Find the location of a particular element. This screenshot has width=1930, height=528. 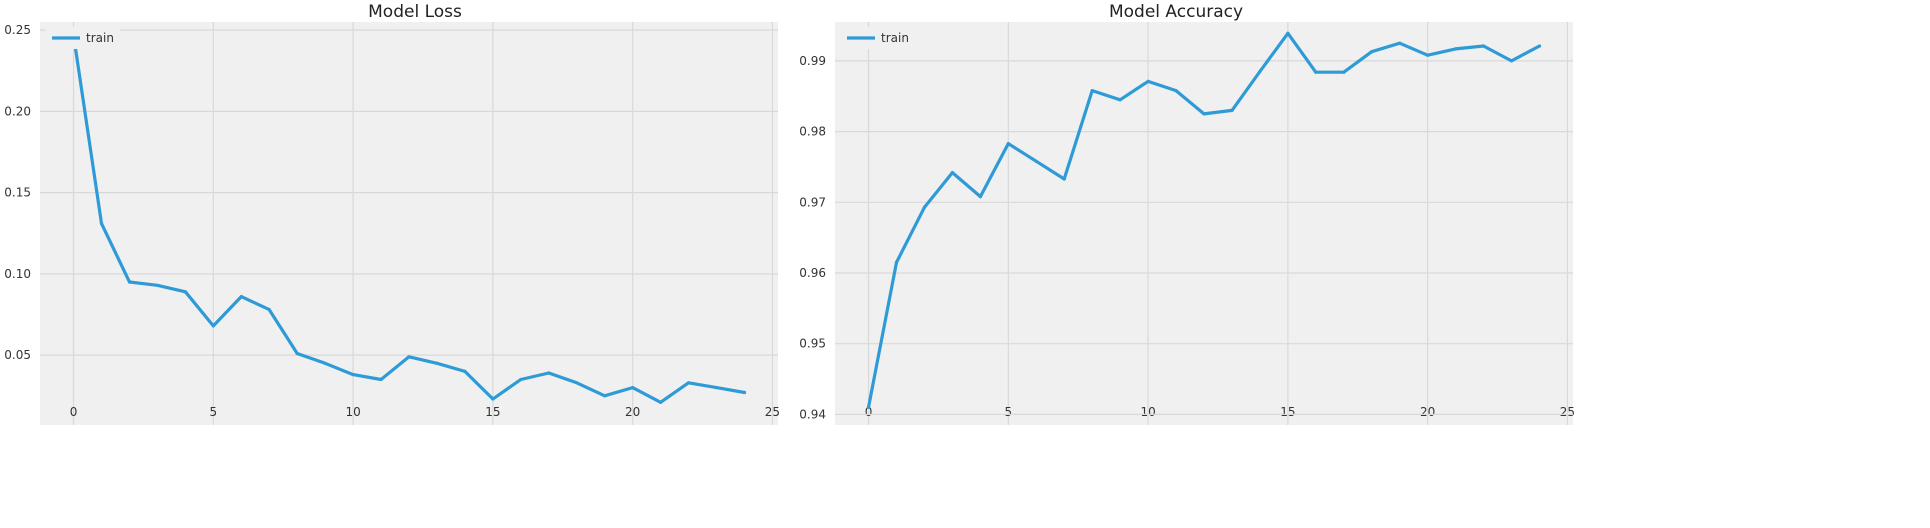

y-tick-label: 0.94 is located at coordinates (812, 414).